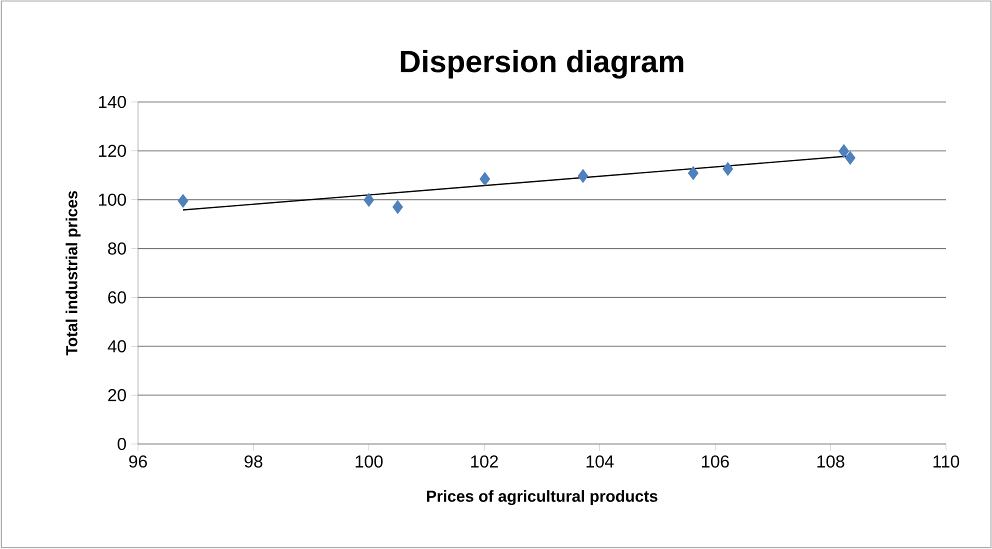 This screenshot has height=549, width=992. Describe the element at coordinates (947, 461) in the screenshot. I see `x-tick-label: 110` at that location.